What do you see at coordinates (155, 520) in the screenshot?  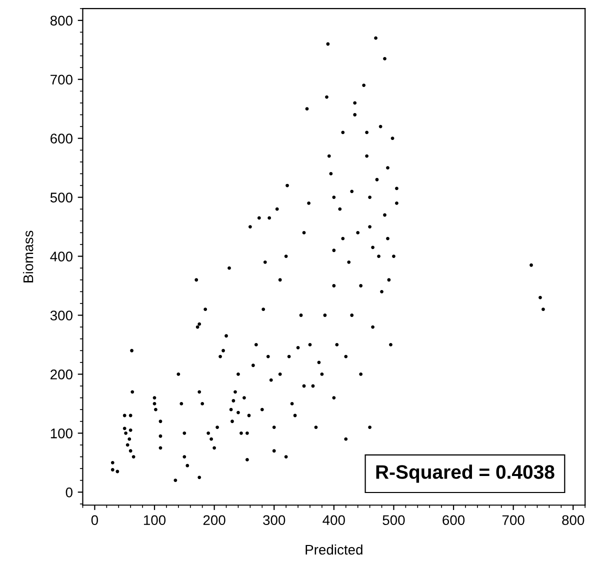 I see `x-tick-label: 100` at bounding box center [155, 520].